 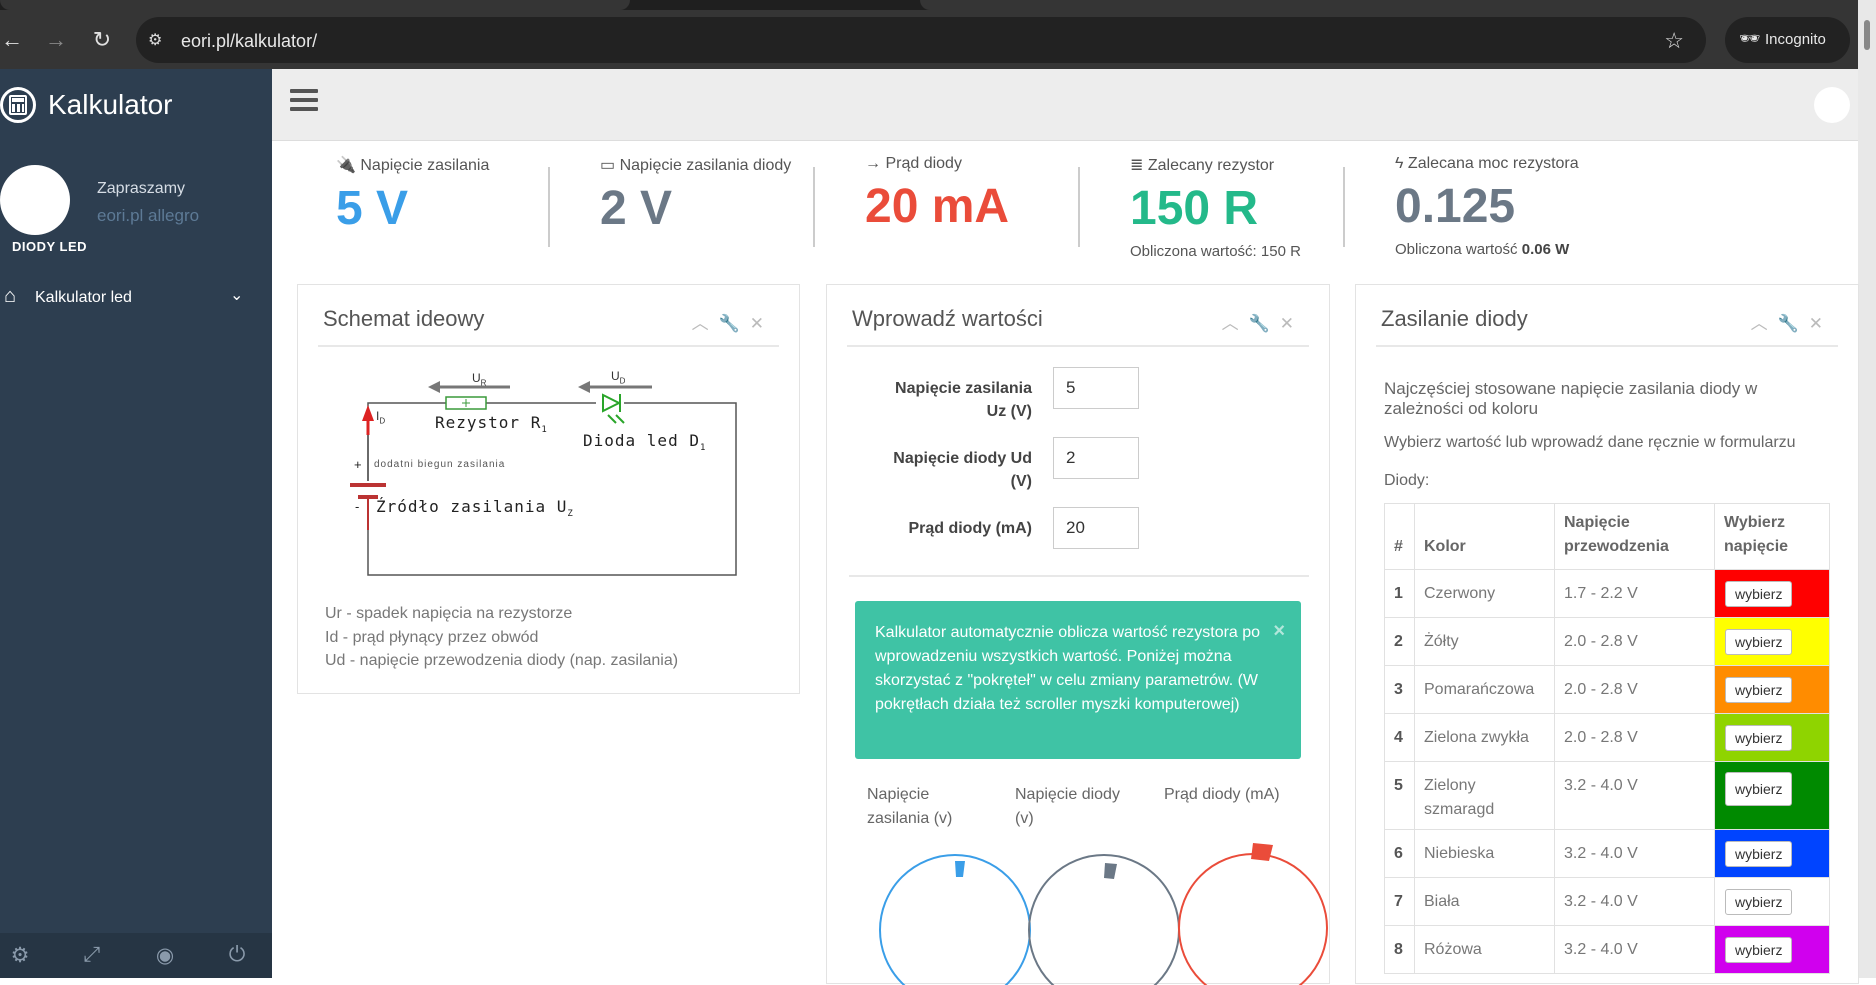 What do you see at coordinates (548, 316) in the screenshot?
I see `panel-header: Schemat ideowy ︿ 🔧 ✕` at bounding box center [548, 316].